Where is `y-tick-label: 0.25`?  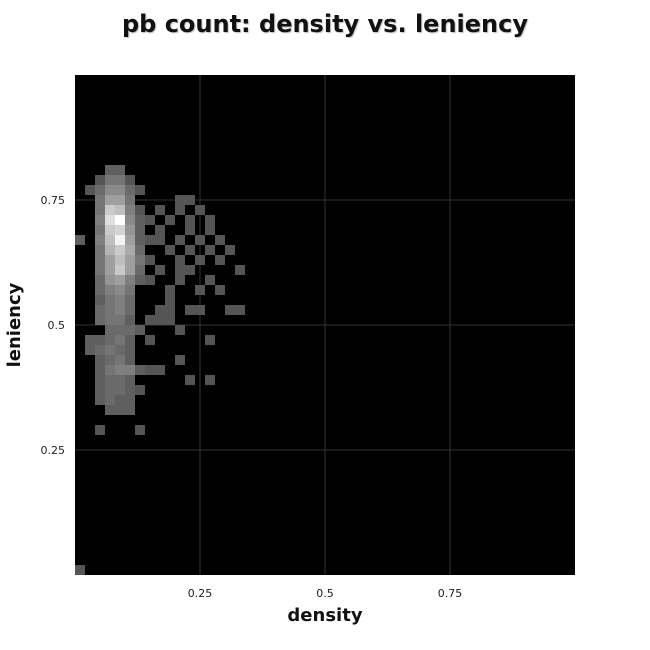 y-tick-label: 0.25 is located at coordinates (53, 450).